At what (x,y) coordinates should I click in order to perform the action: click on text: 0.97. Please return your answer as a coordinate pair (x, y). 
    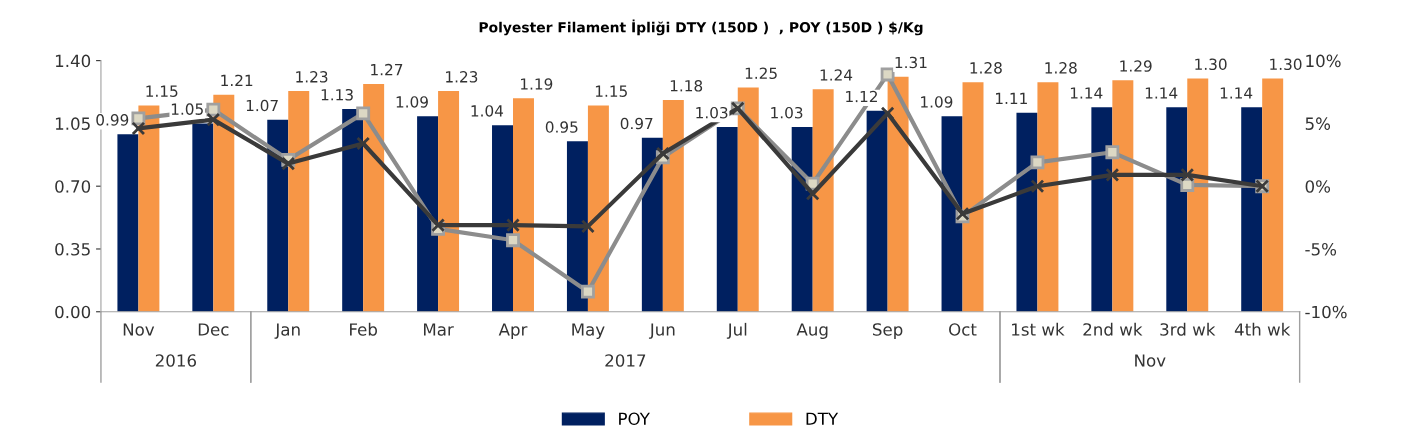
    Looking at the image, I should click on (636, 123).